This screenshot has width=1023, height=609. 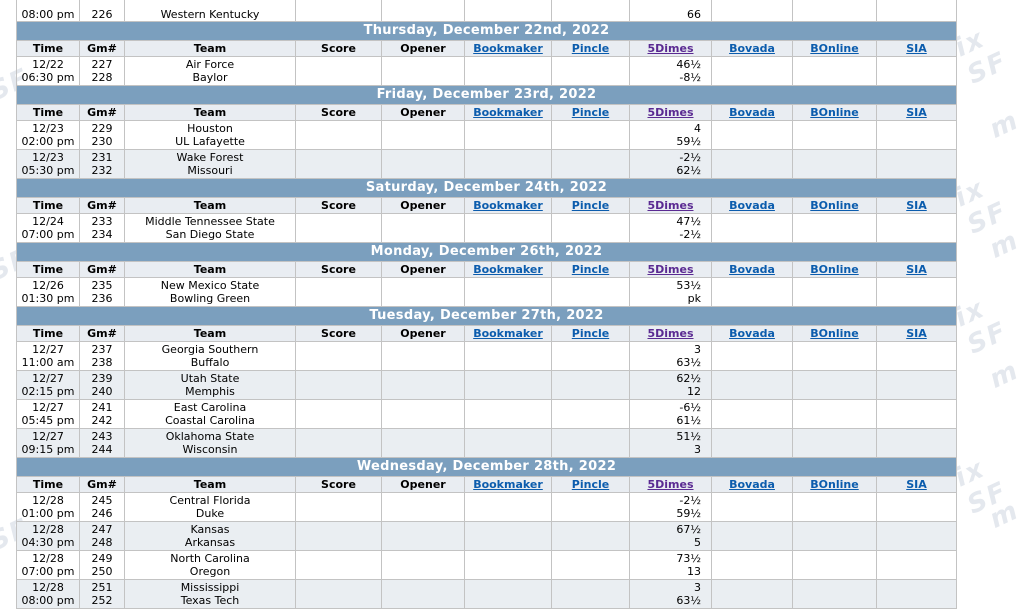 I want to click on col-bonline: BOnline, so click(x=834, y=112).